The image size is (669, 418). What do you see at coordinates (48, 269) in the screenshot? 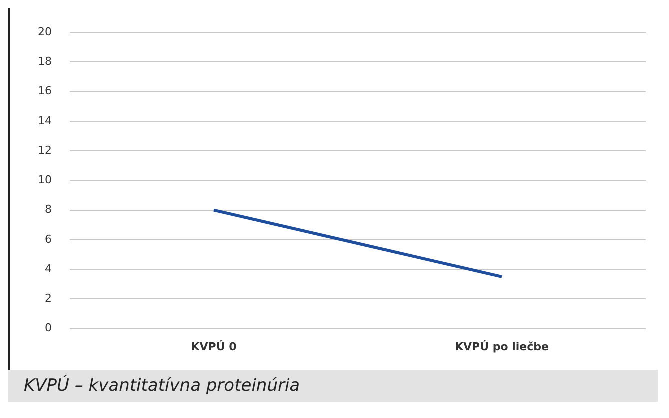
I see `y-tick-label: 4` at bounding box center [48, 269].